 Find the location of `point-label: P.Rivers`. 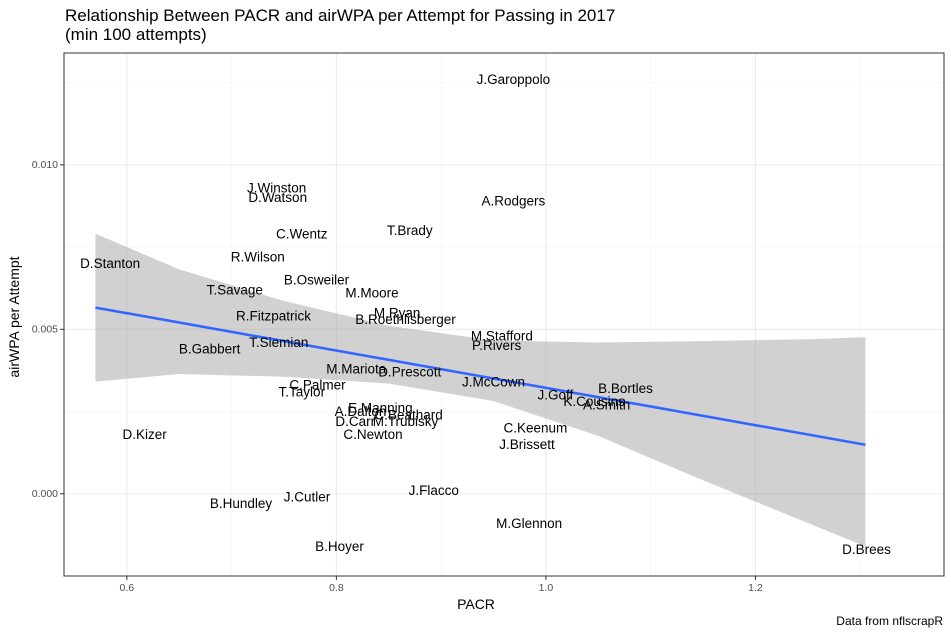

point-label: P.Rivers is located at coordinates (497, 345).